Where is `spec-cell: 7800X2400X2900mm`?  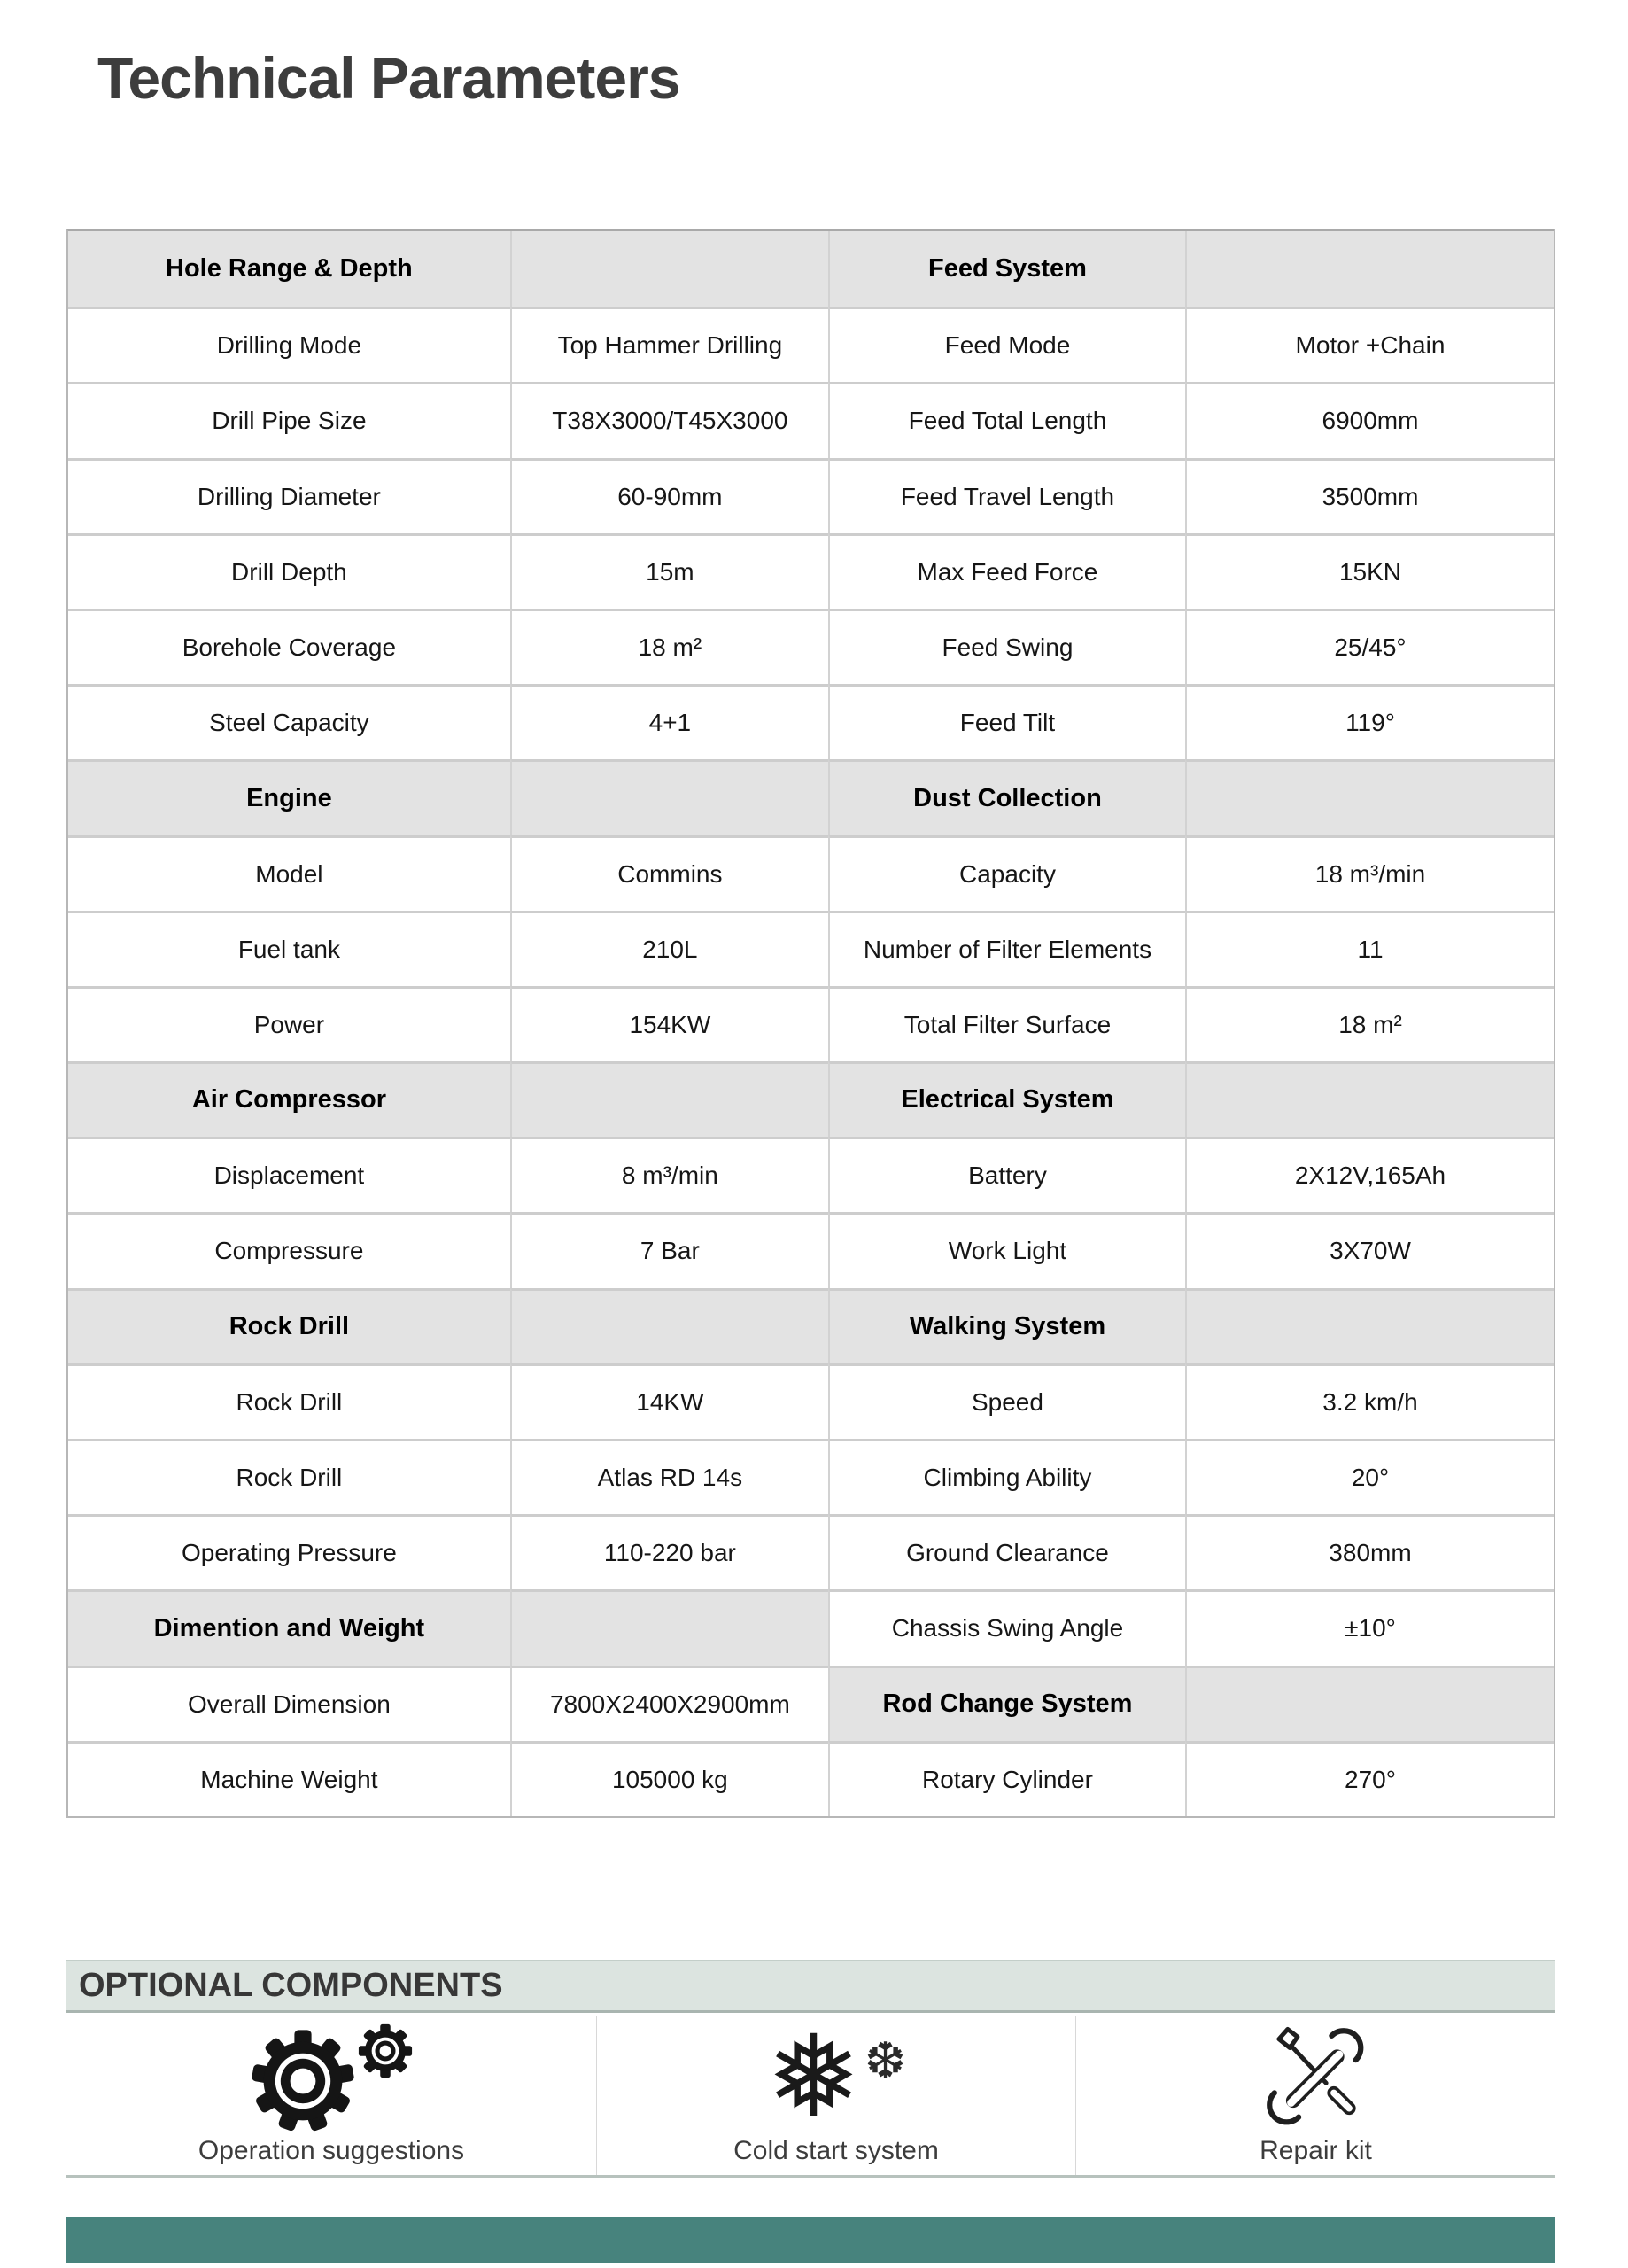 spec-cell: 7800X2400X2900mm is located at coordinates (669, 1703).